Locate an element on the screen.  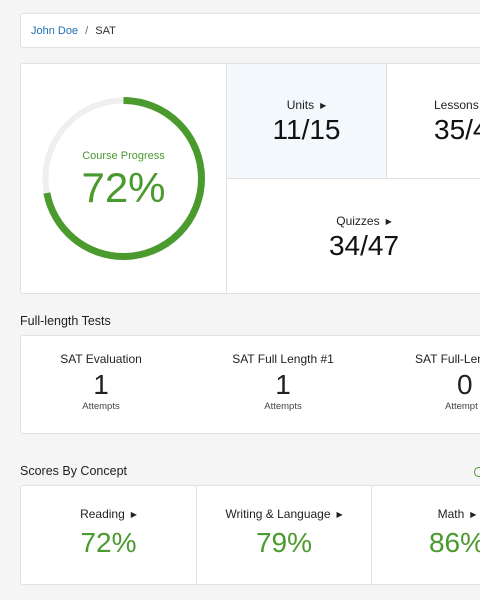
concept-score-reading: Reading ▶ 72% is located at coordinates (108, 535).